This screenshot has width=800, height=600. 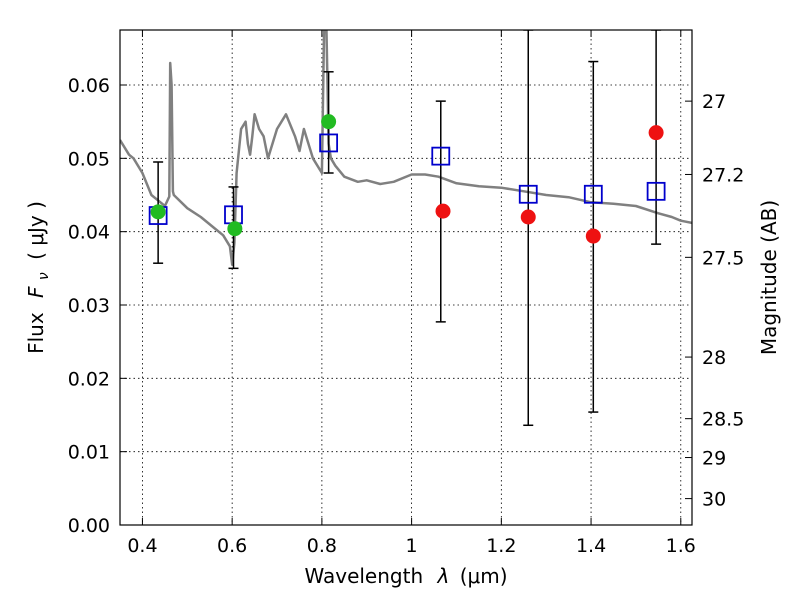 What do you see at coordinates (484, 576) in the screenshot?
I see `x-axis-label-unit: (μm)` at bounding box center [484, 576].